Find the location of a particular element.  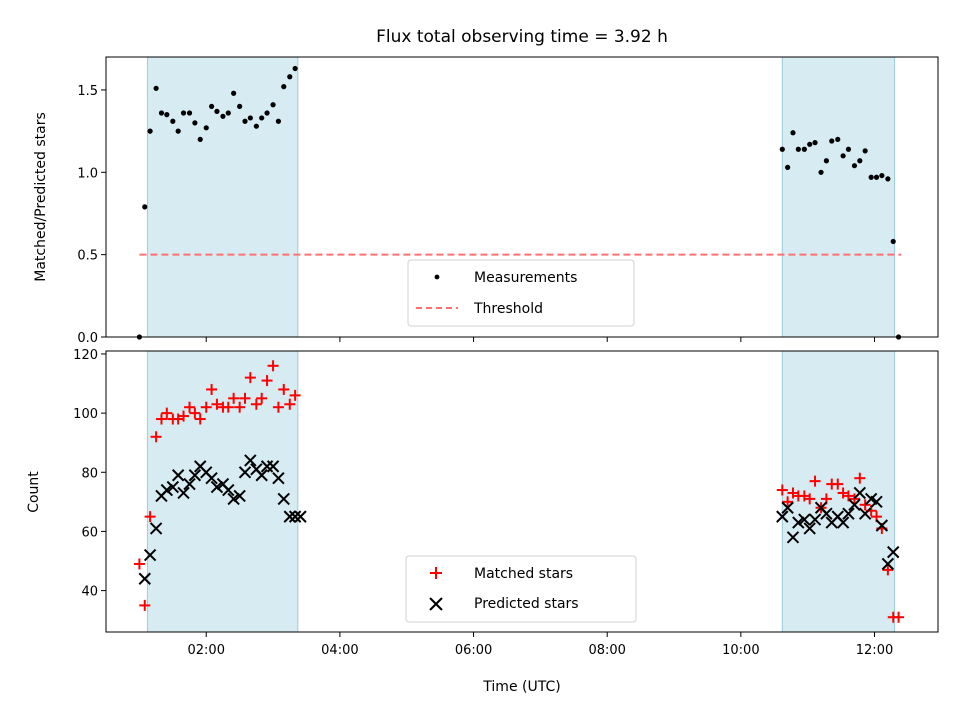

x-tick-label: 02:00 is located at coordinates (206, 650).